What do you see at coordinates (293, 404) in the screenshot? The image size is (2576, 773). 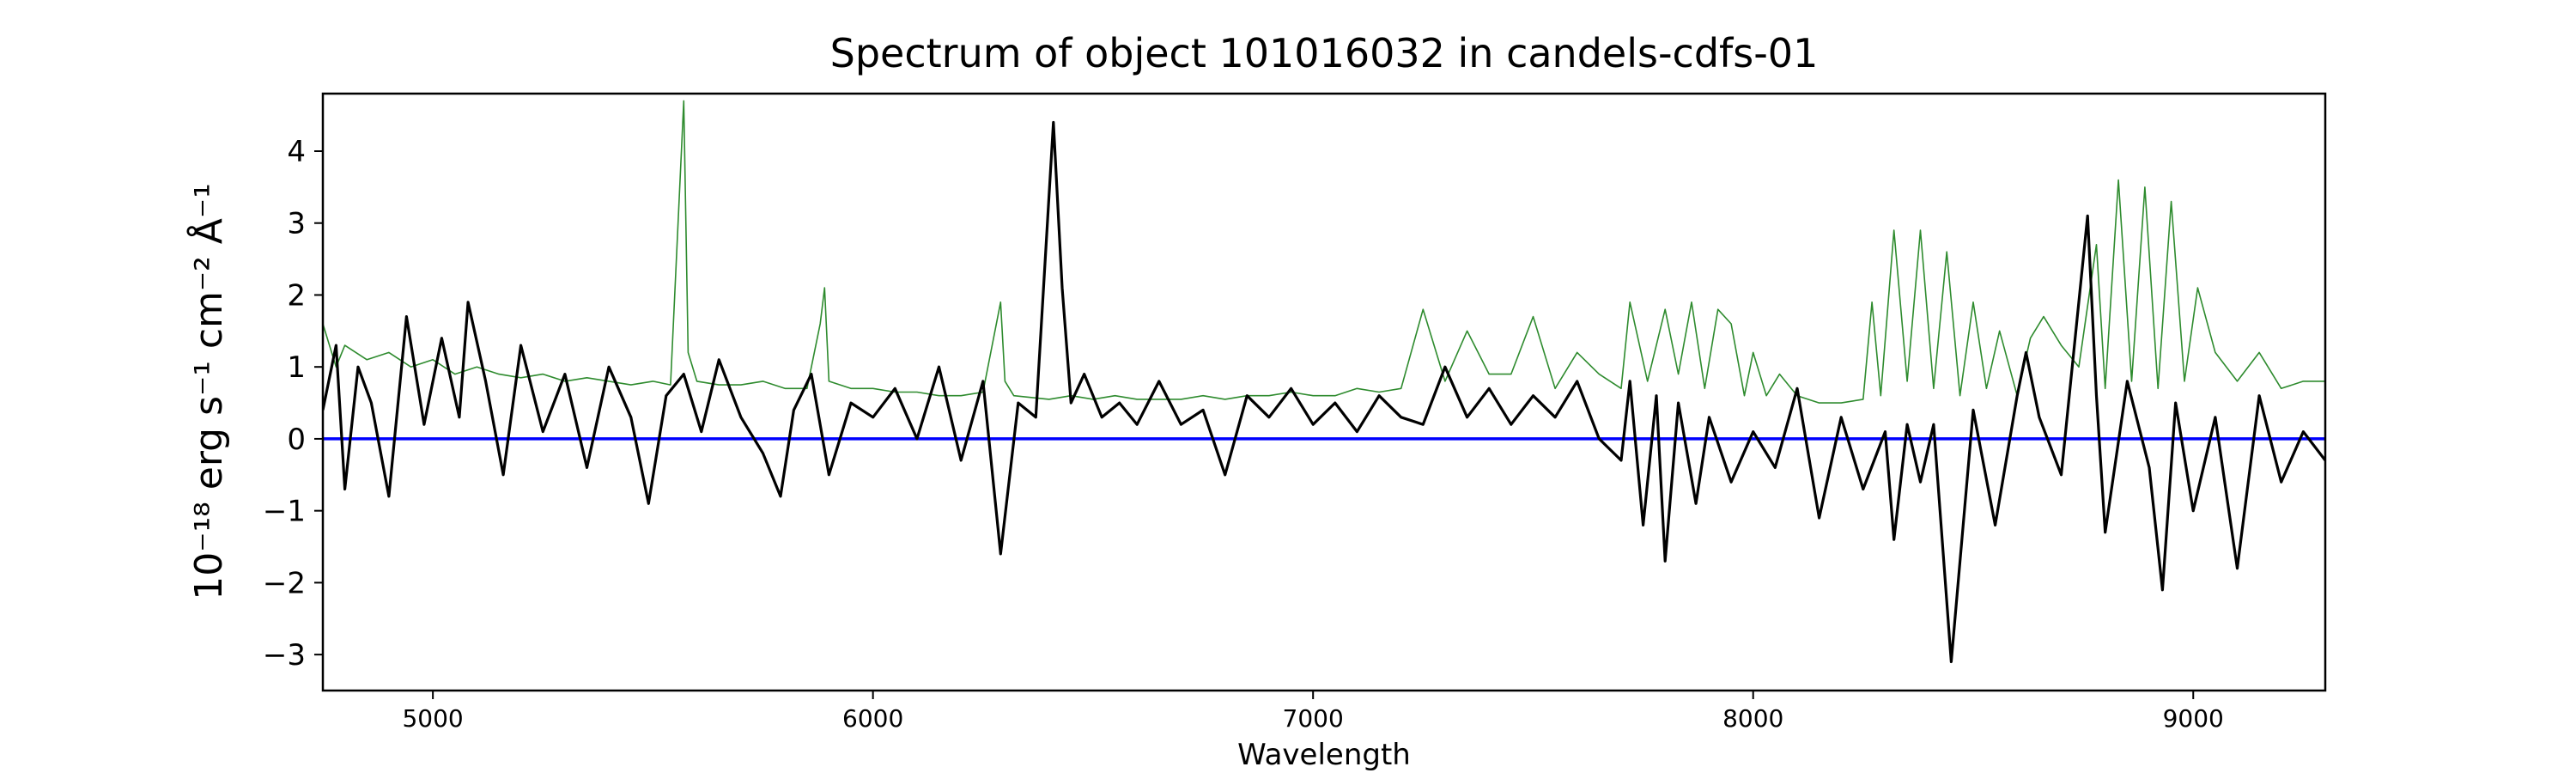 I see `y-axis: −3 −2 −1 0 1 2 3 4` at bounding box center [293, 404].